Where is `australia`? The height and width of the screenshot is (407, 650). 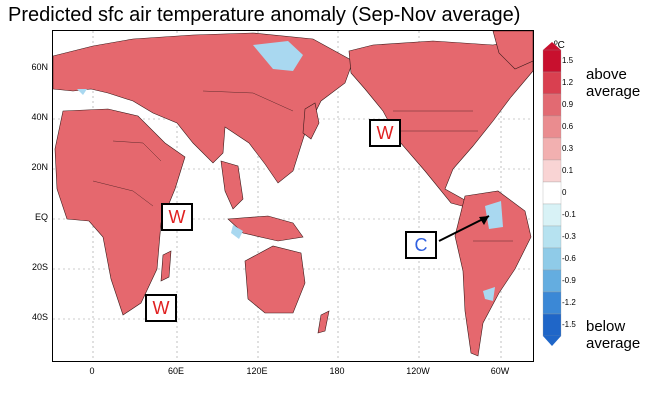
australia is located at coordinates (275, 279).